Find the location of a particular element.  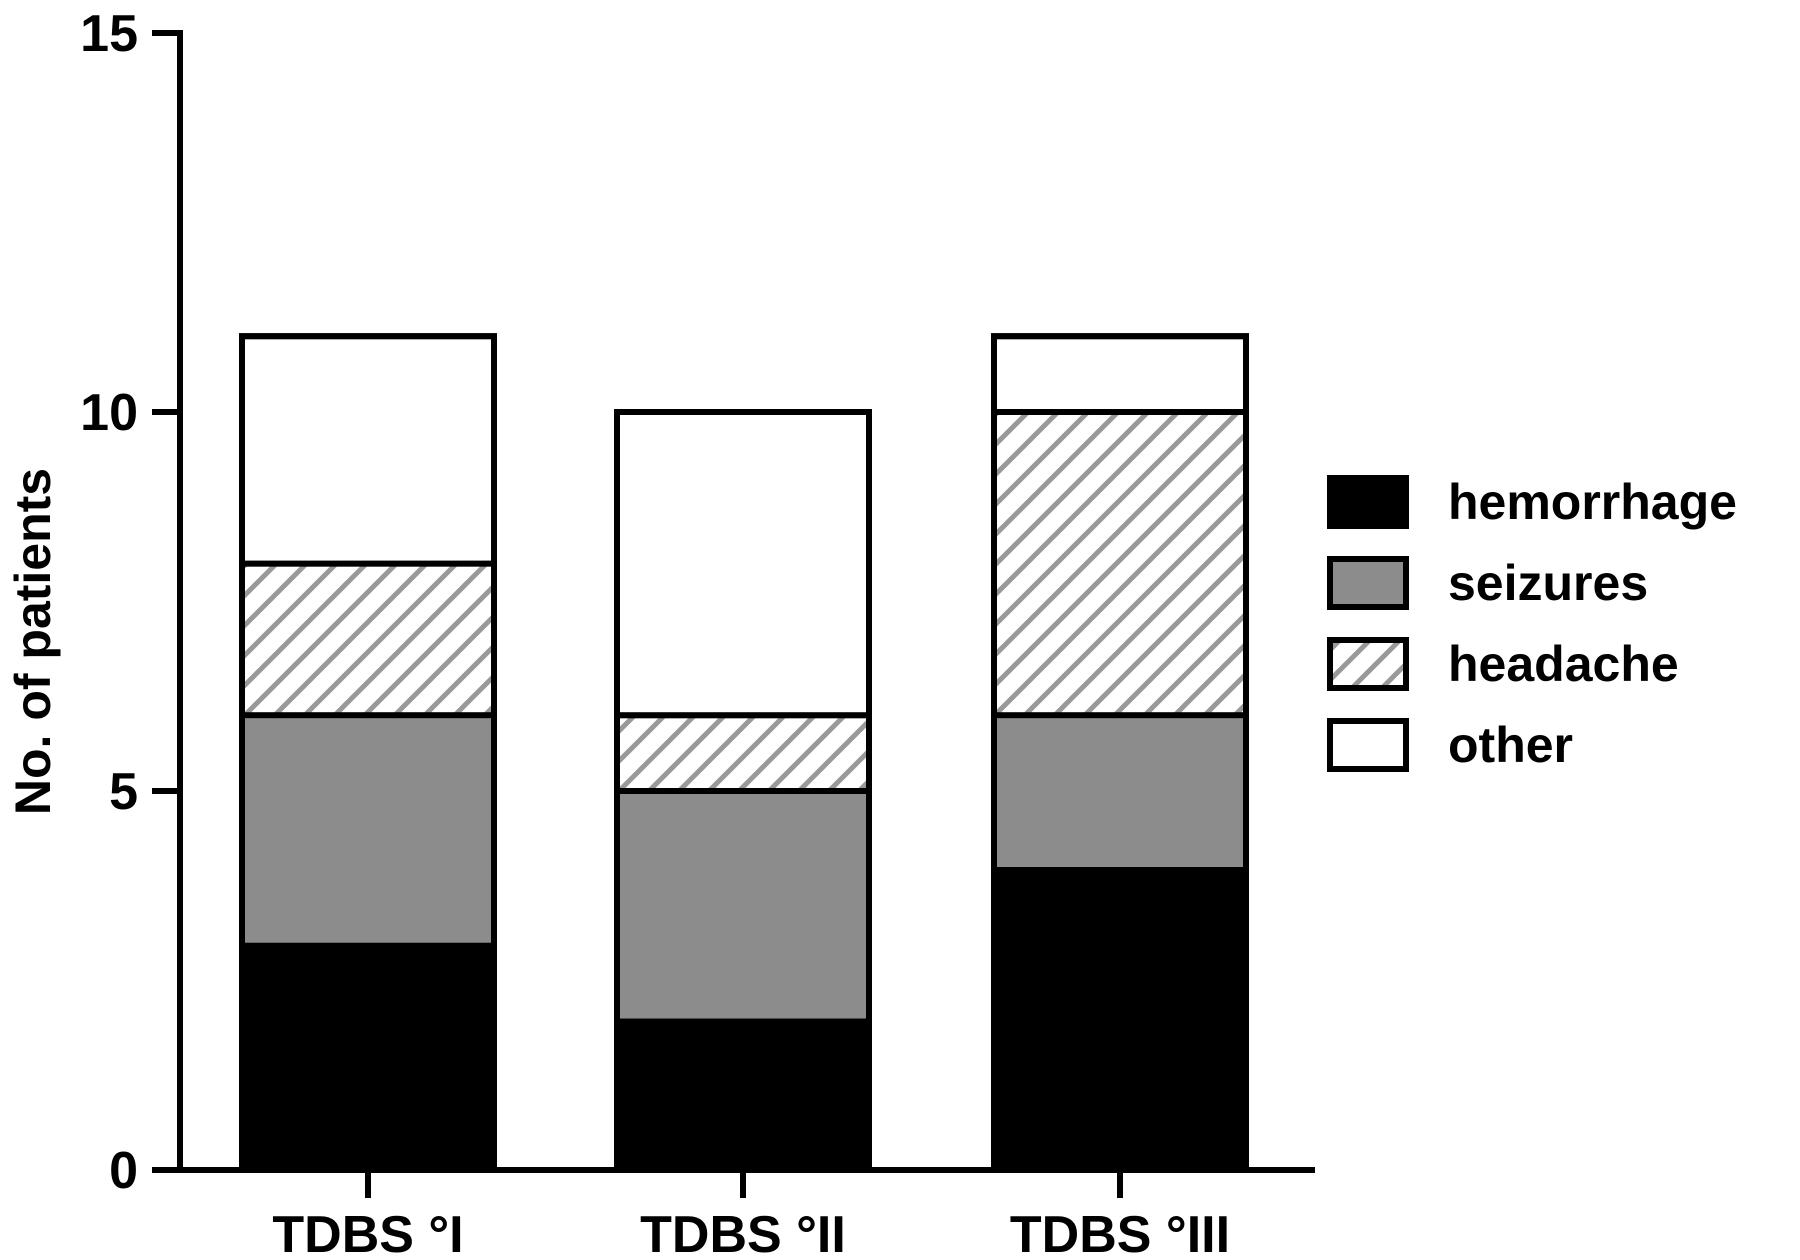

x-tick-label-tdbs-iii: TDBS °III is located at coordinates (1120, 1233).